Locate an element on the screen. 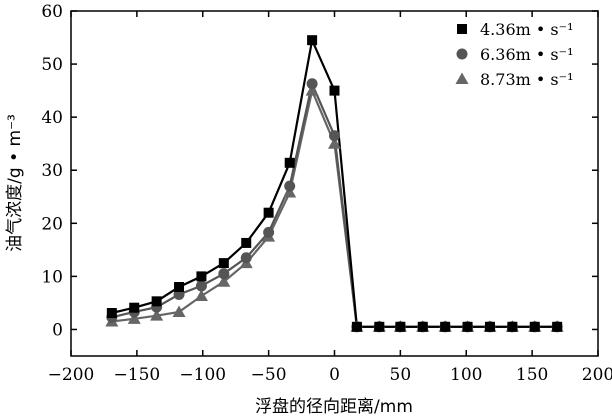  legend-label: 8.73m • s⁻¹ is located at coordinates (526, 79).